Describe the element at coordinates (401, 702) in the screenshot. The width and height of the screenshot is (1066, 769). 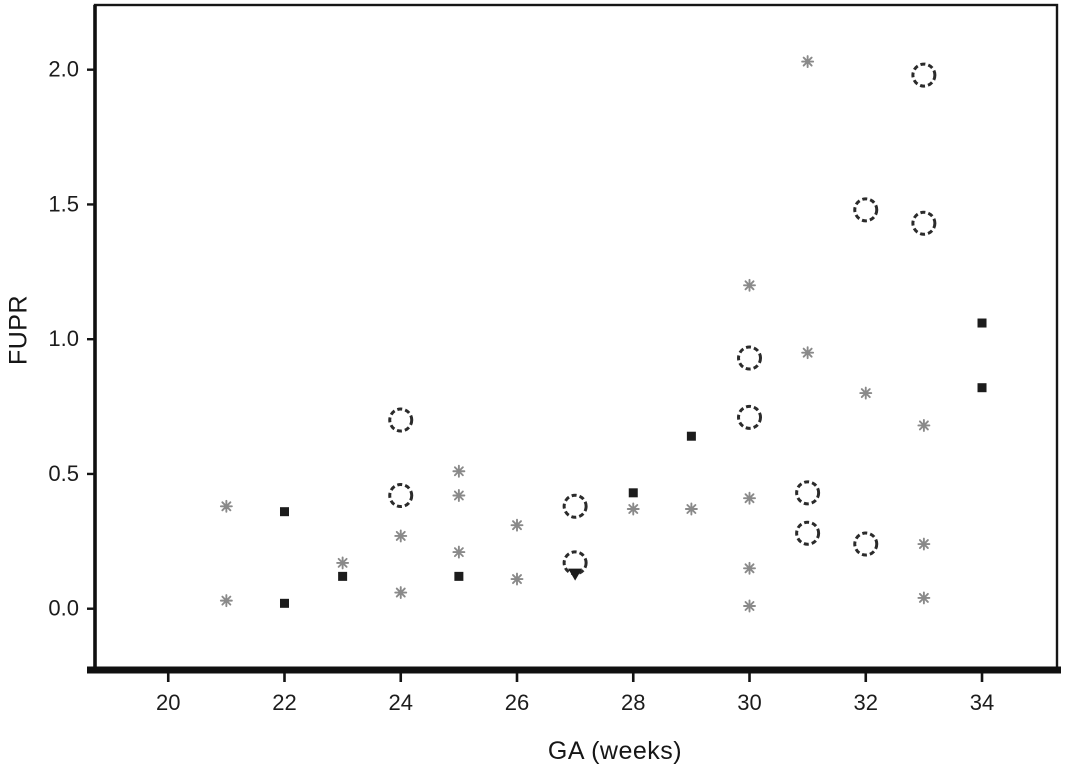
I see `x-tick-label: 24` at that location.